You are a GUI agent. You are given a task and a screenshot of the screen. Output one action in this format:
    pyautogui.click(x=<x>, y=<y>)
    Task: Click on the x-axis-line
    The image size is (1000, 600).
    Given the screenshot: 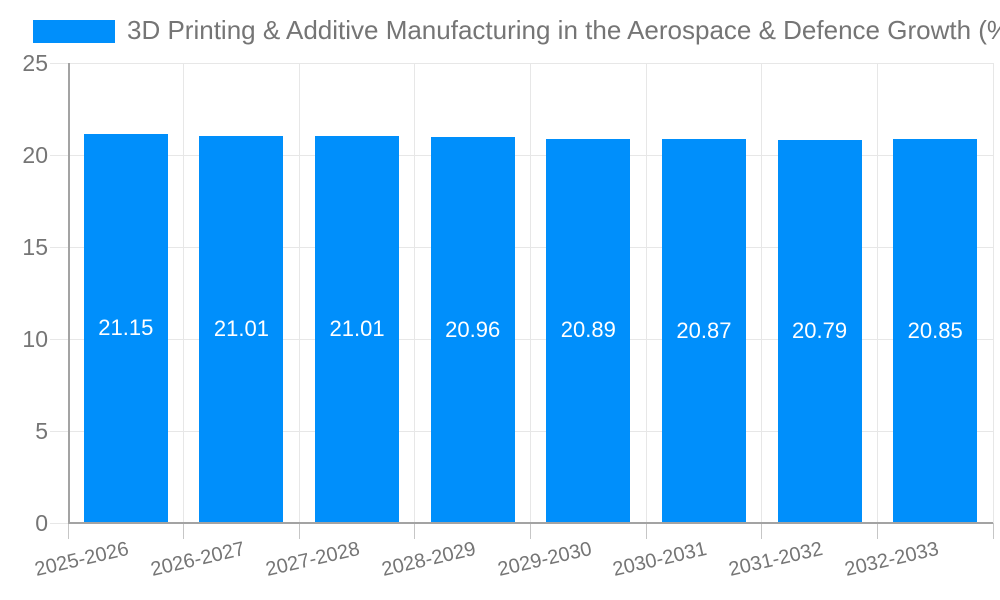 What is the action you would take?
    pyautogui.click(x=530, y=523)
    